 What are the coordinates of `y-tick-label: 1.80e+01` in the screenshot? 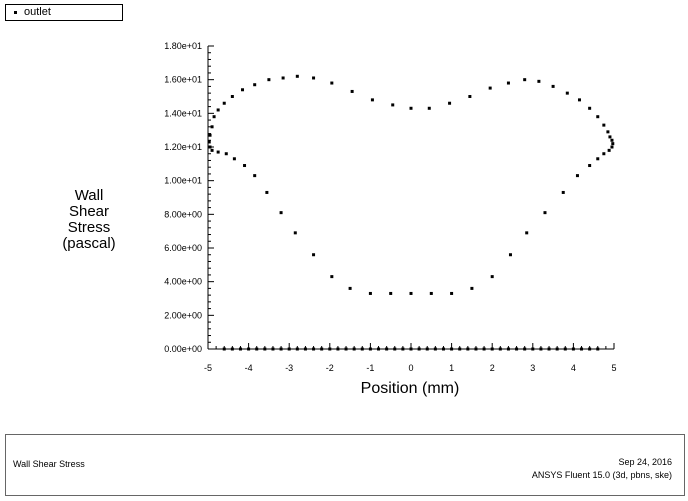 It's located at (183, 46).